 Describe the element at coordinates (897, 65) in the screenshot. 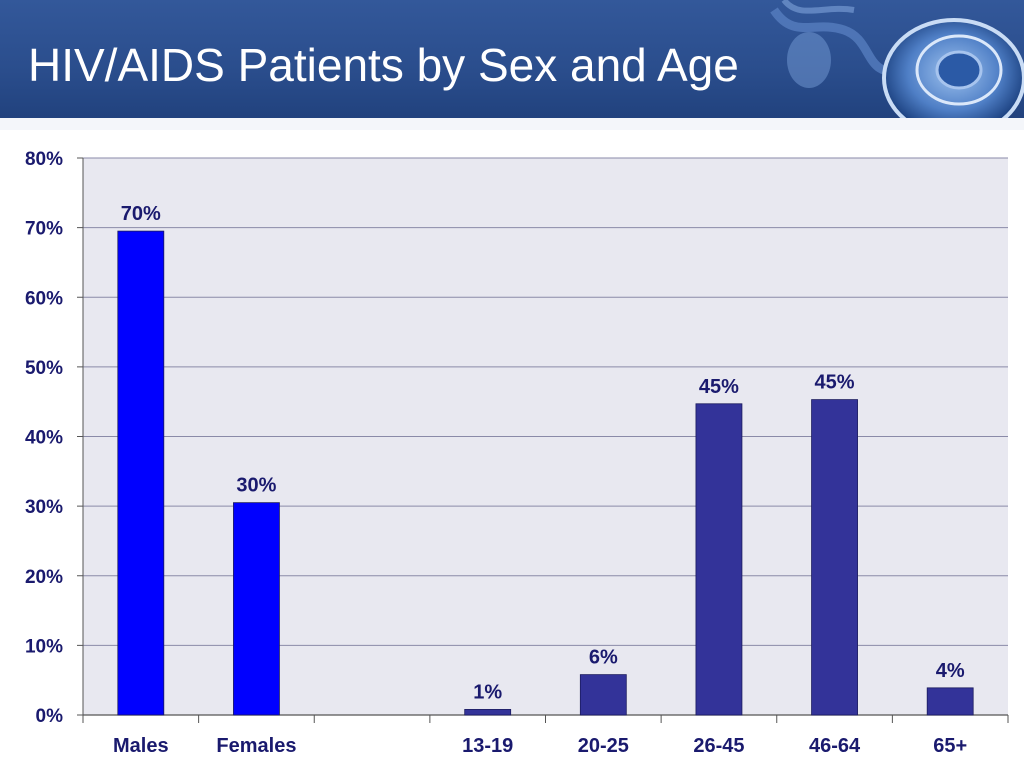

I see `stethoscope-icon` at that location.